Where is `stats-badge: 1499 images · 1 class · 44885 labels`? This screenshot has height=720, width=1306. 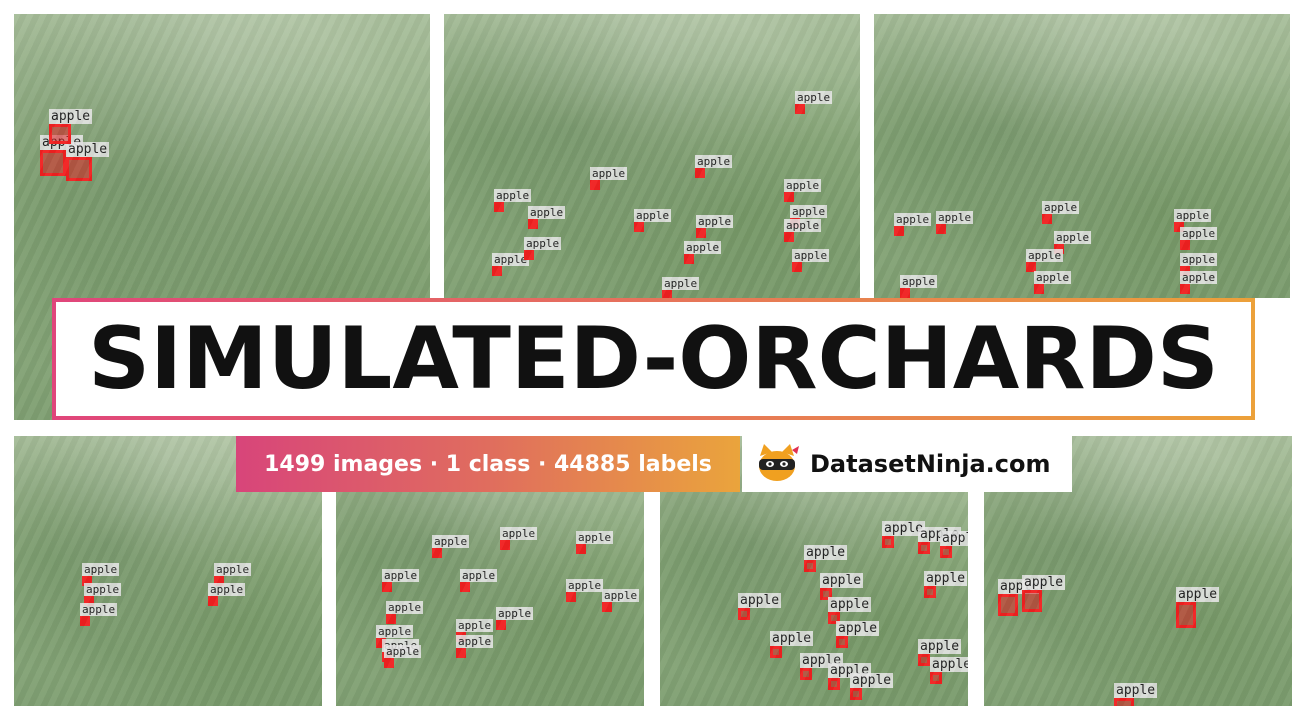
stats-badge: 1499 images · 1 class · 44885 labels is located at coordinates (488, 464).